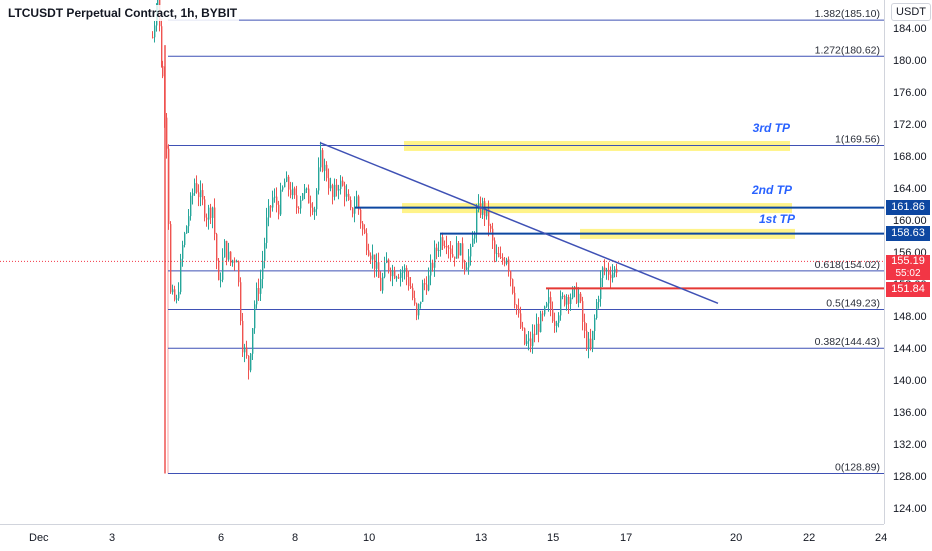  I want to click on current-price-tag: 155.19, so click(908, 261).